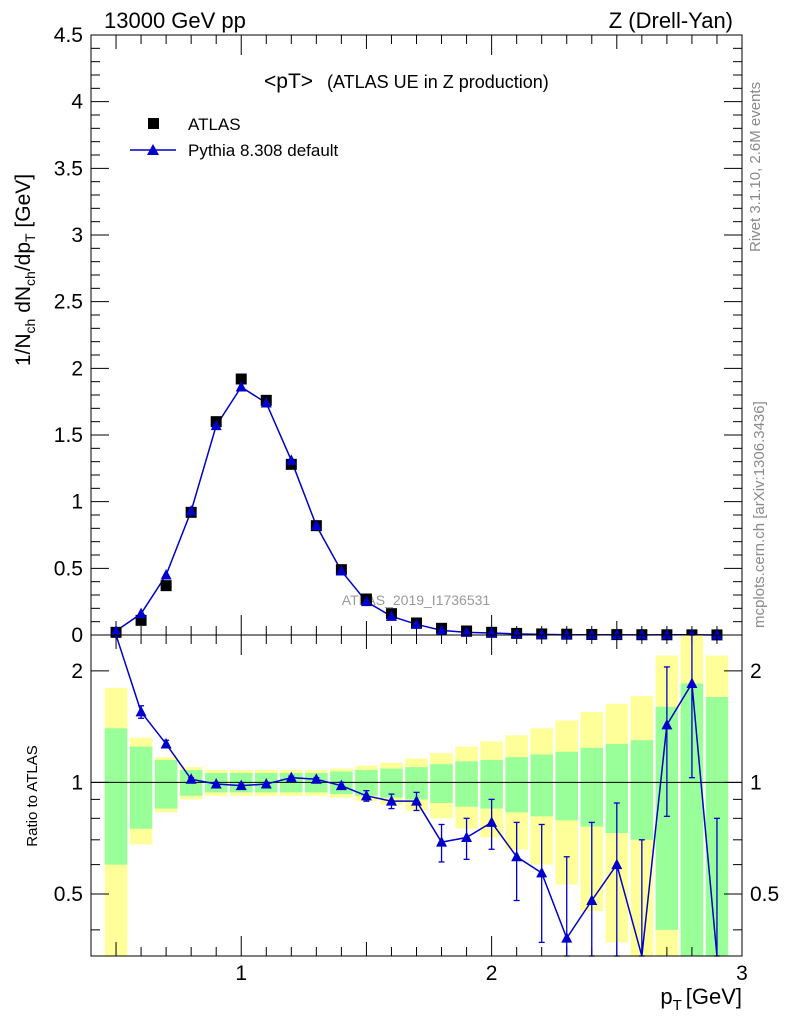  I want to click on main-ylabel-sub2: ch, so click(30, 278).